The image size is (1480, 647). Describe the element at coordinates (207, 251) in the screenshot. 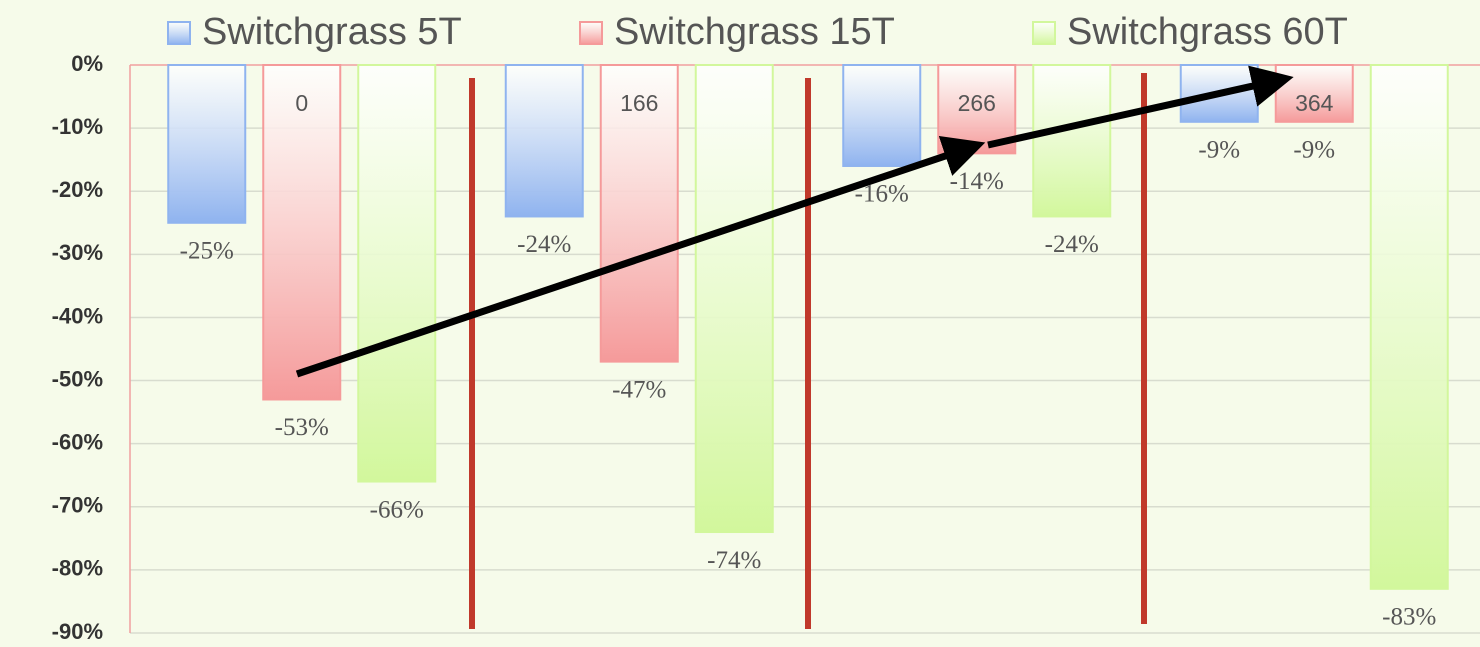

I see `data-label: -25%` at that location.